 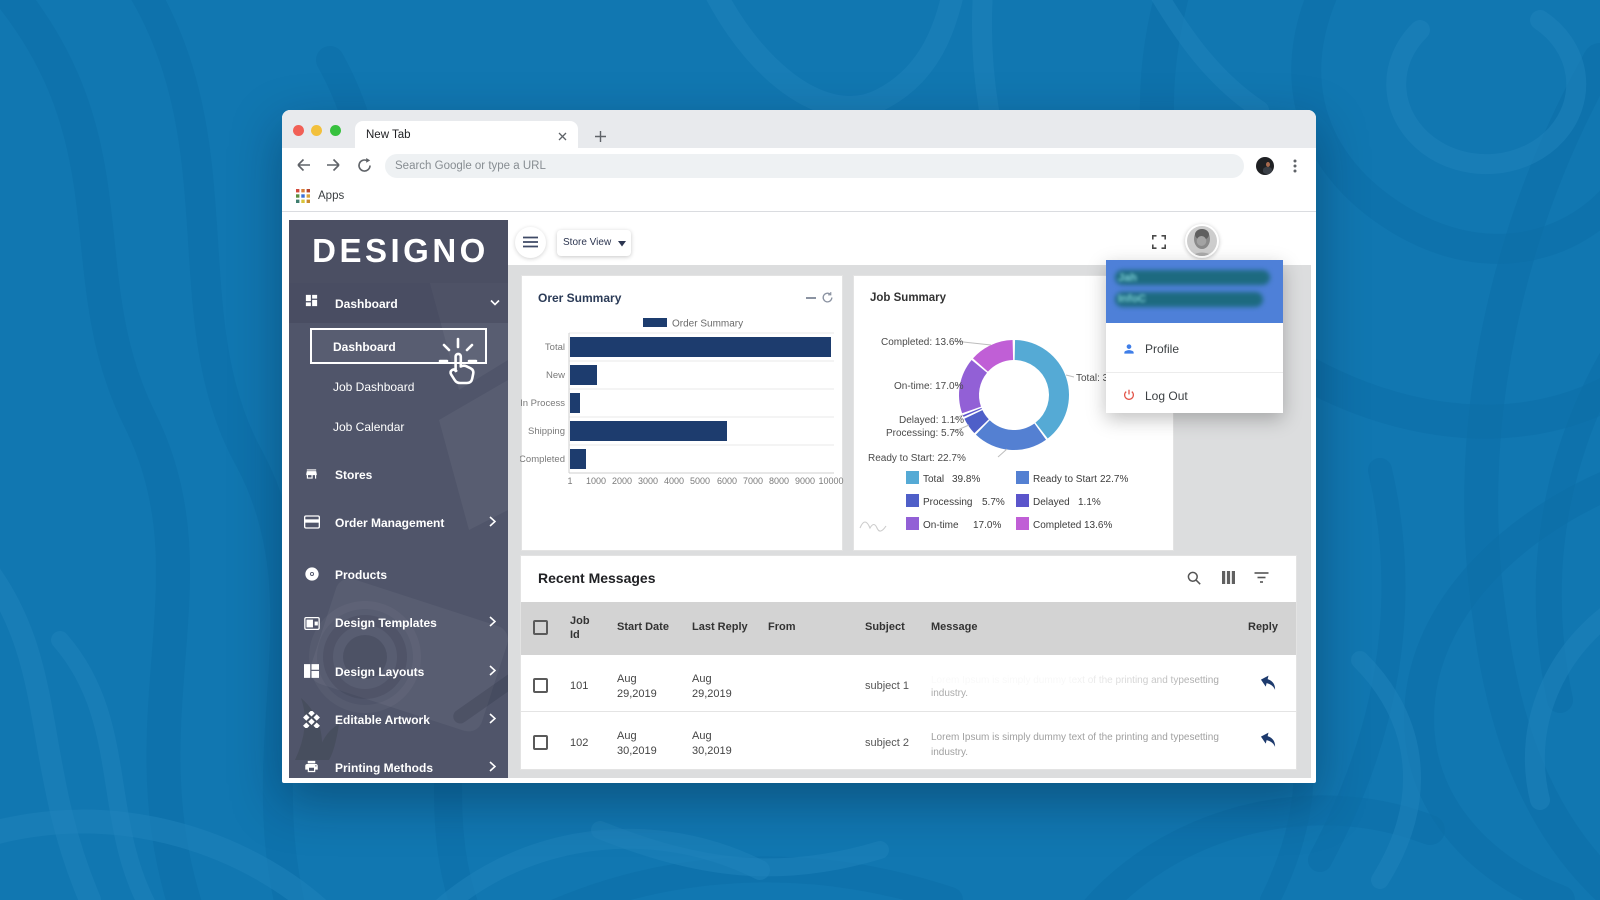 What do you see at coordinates (596, 481) in the screenshot?
I see `svg-text: 1000` at bounding box center [596, 481].